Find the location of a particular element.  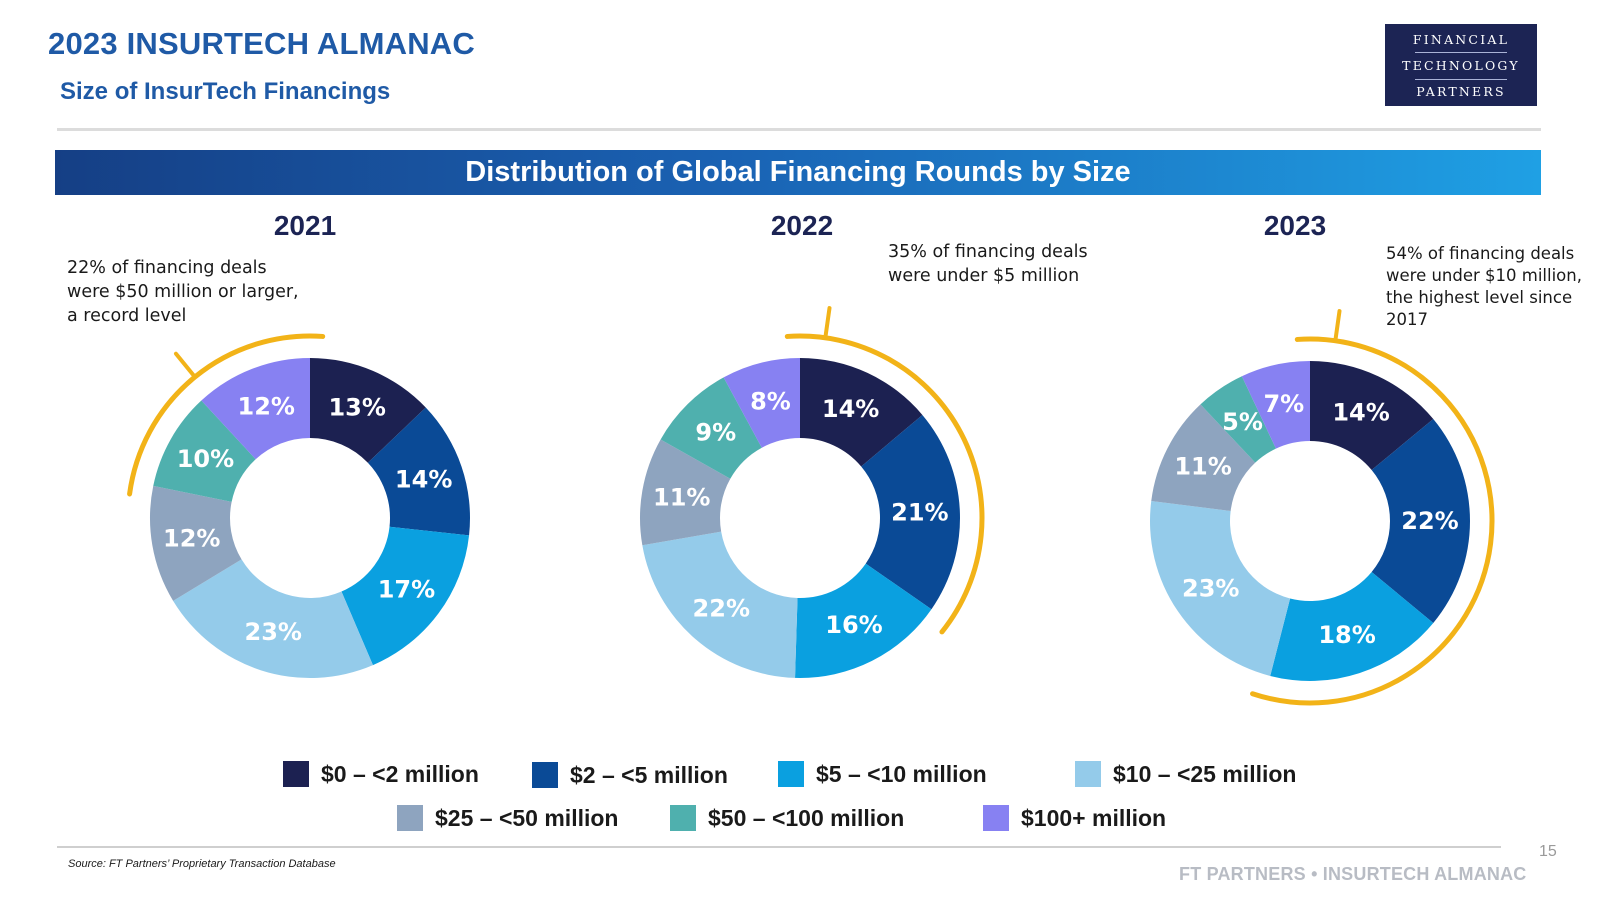

header-divider is located at coordinates (799, 129).